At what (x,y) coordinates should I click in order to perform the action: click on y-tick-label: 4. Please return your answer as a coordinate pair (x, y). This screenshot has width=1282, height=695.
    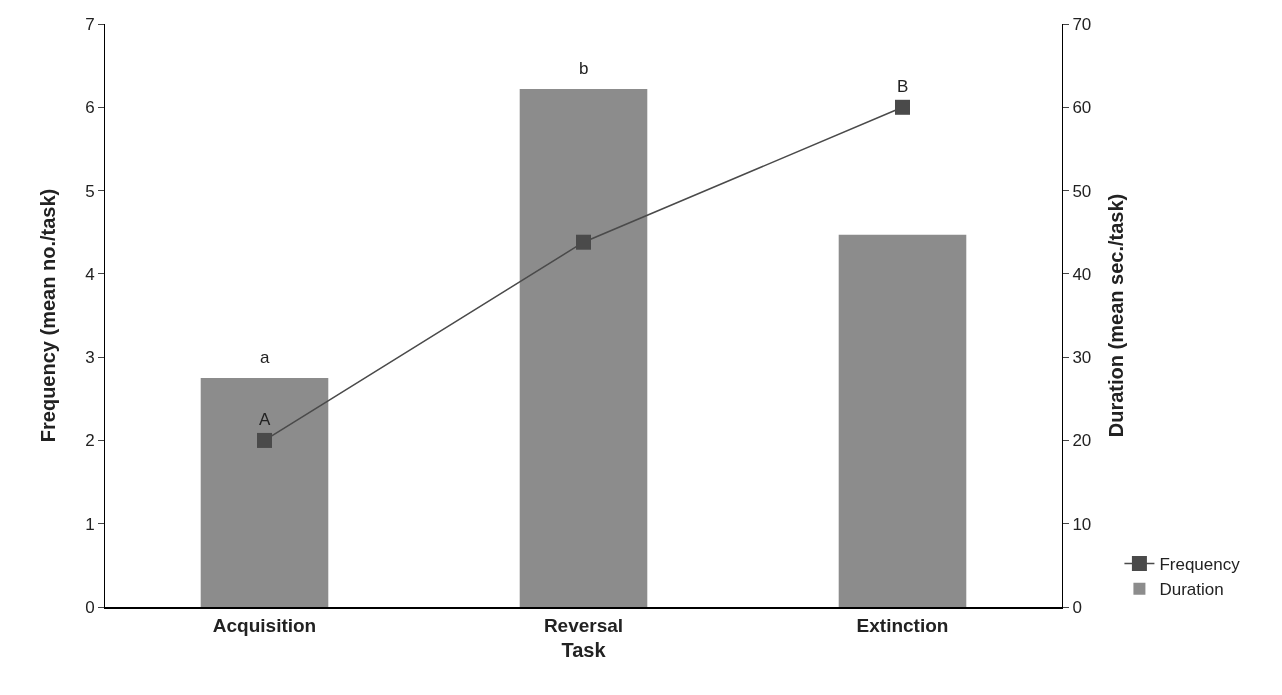
    Looking at the image, I should click on (90, 274).